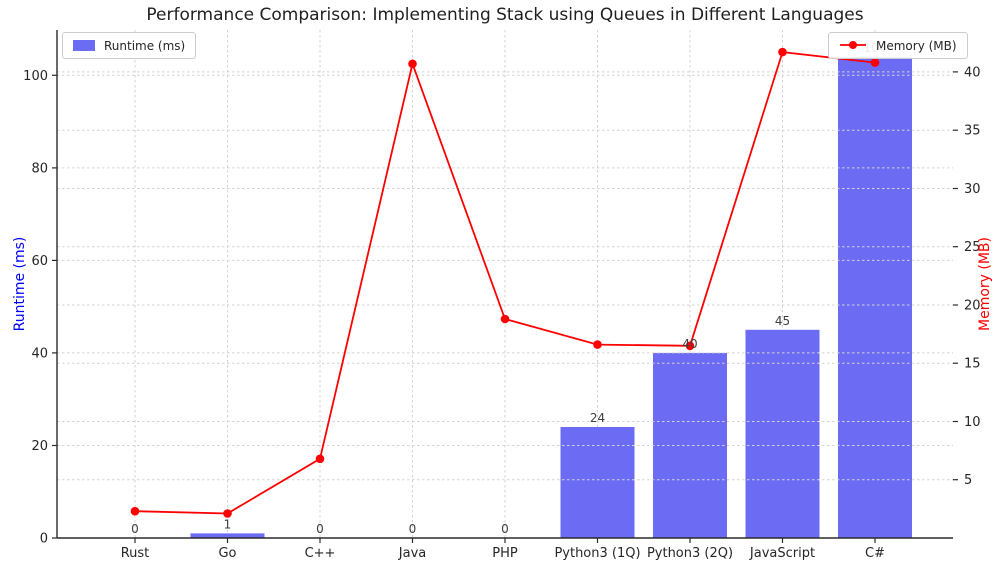 Image resolution: width=1000 pixels, height=563 pixels. Describe the element at coordinates (782, 321) in the screenshot. I see `bar-value-label: 45` at that location.